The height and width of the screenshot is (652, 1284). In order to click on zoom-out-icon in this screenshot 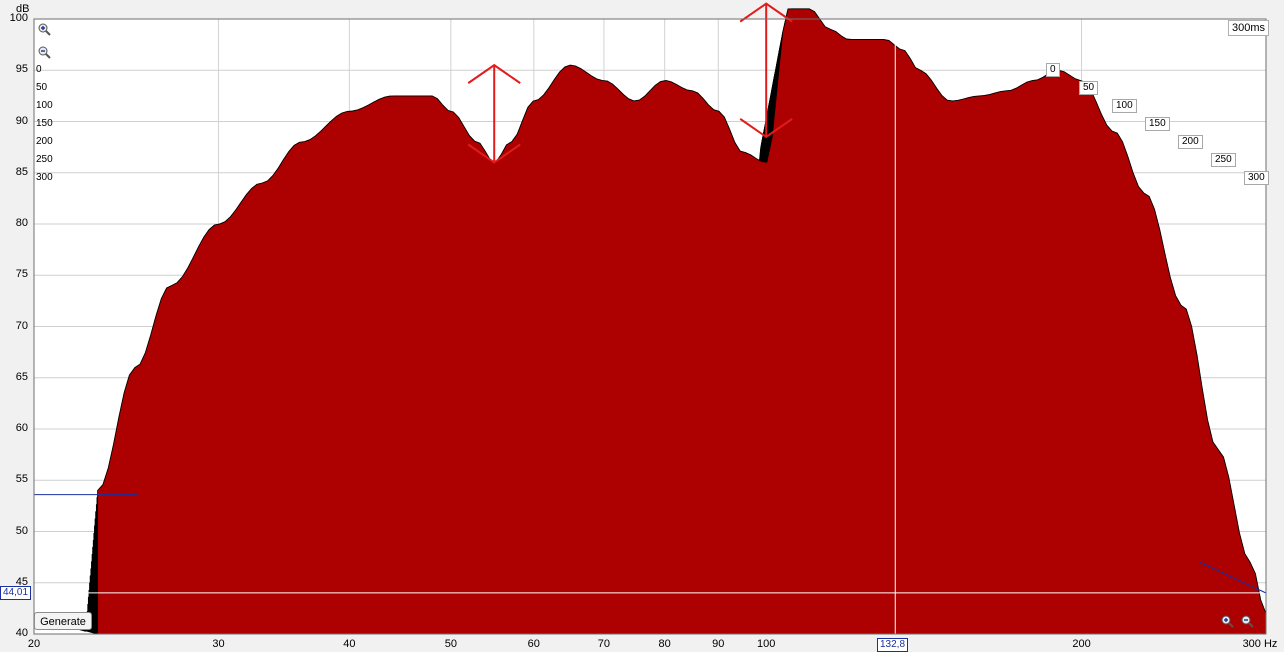, I will do `click(45, 53)`.